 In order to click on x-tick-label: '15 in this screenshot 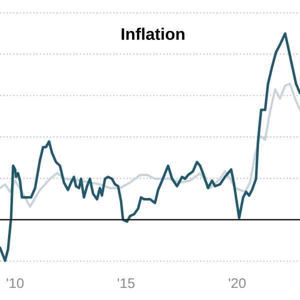, I will do `click(126, 283)`.